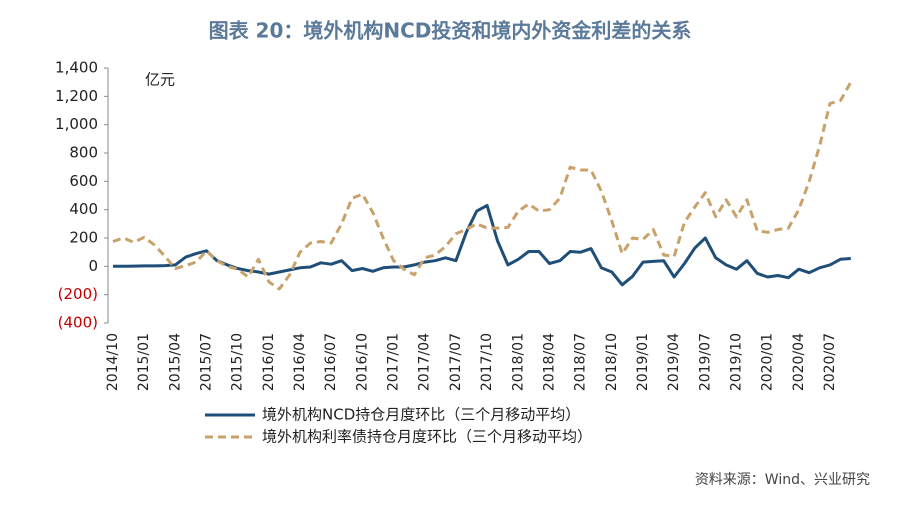 This screenshot has height=515, width=900. I want to click on x-tick-label: 2014/10, so click(113, 362).